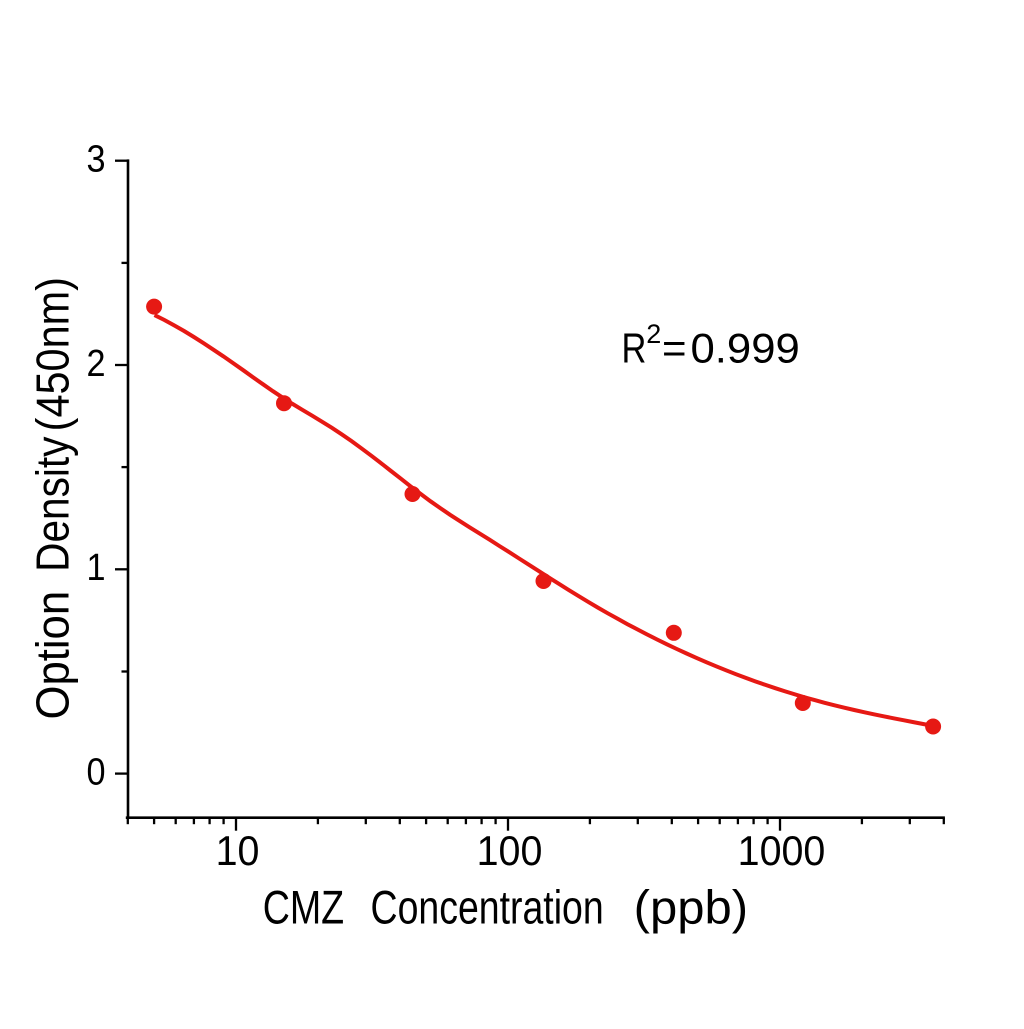 This screenshot has width=1024, height=1029. I want to click on svg-text: 1, so click(95, 566).